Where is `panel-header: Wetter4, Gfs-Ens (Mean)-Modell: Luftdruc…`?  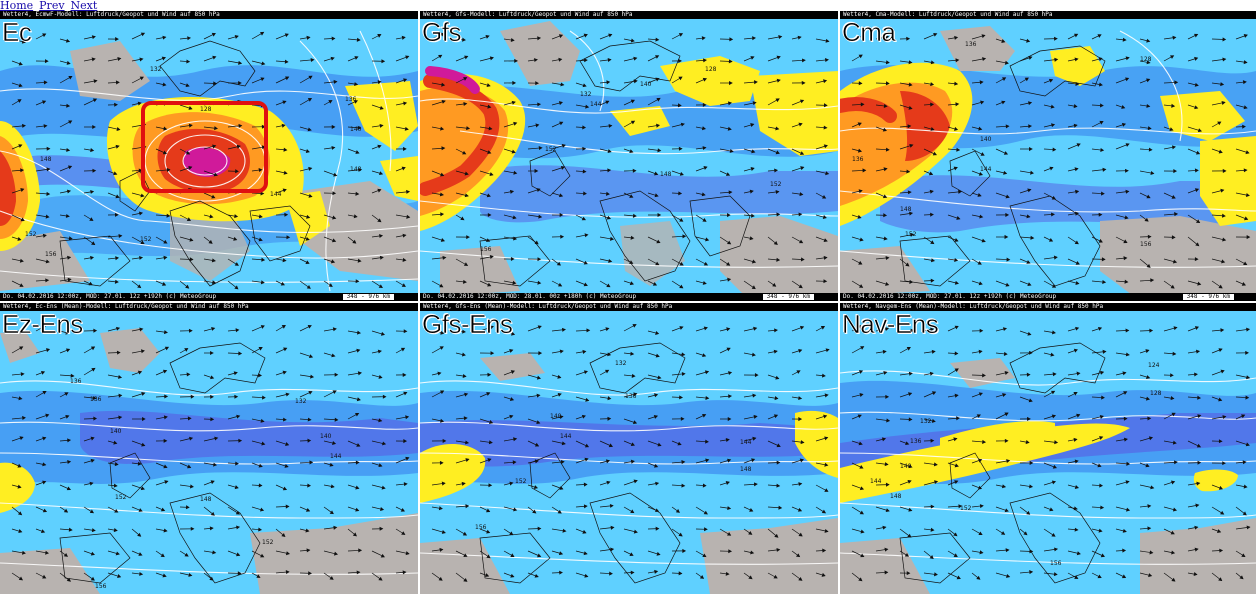 panel-header: Wetter4, Gfs-Ens (Mean)-Modell: Luftdruc… is located at coordinates (629, 307).